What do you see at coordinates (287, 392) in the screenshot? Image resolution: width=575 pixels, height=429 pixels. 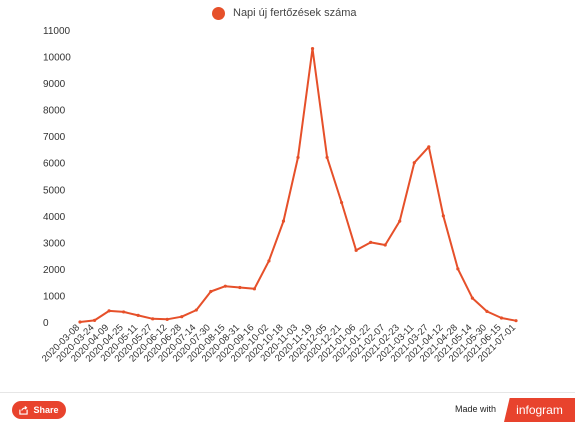 I see `footer-divider` at bounding box center [287, 392].